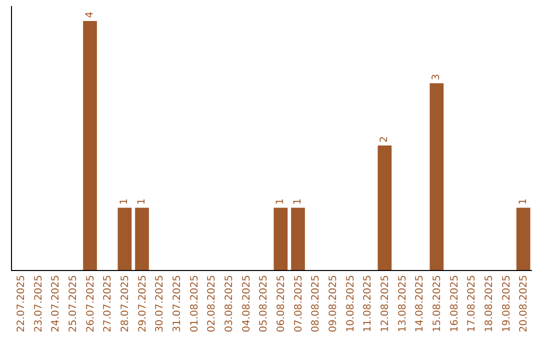 This screenshot has width=540, height=340. I want to click on x-tick-label: 24.07.2025, so click(56, 303).